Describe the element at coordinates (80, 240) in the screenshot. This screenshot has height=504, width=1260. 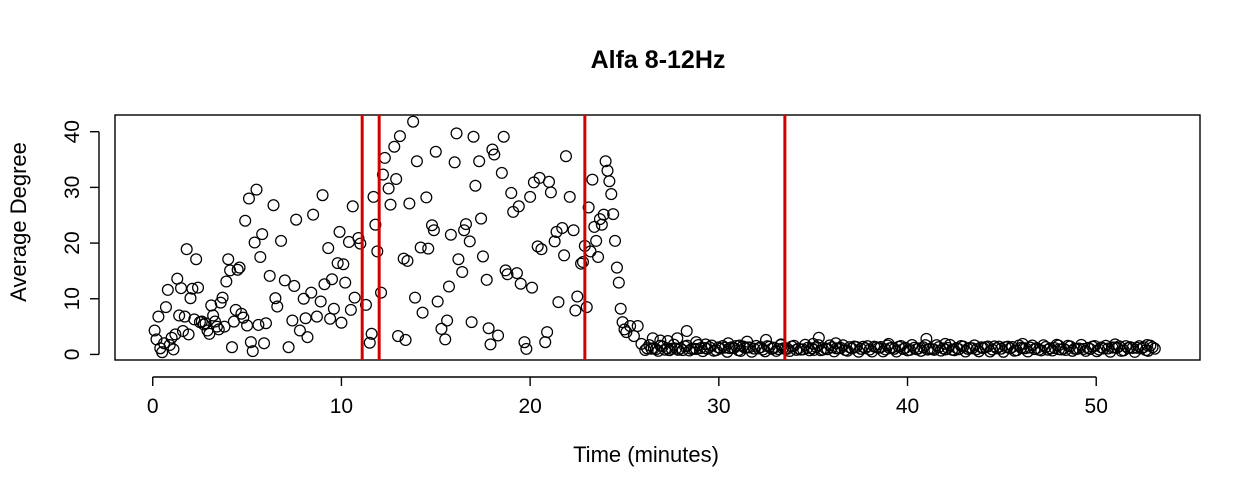
I see `y-axis: 0 10 20 30 40` at that location.